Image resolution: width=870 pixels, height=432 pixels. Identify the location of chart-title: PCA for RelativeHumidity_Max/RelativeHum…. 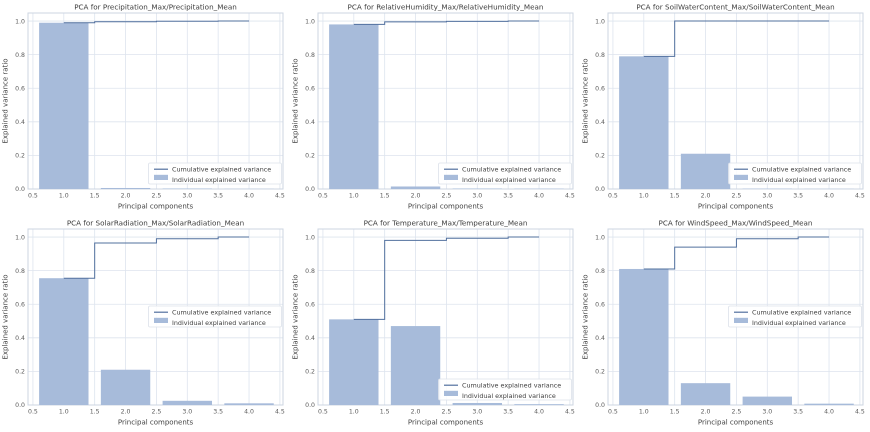
(446, 7).